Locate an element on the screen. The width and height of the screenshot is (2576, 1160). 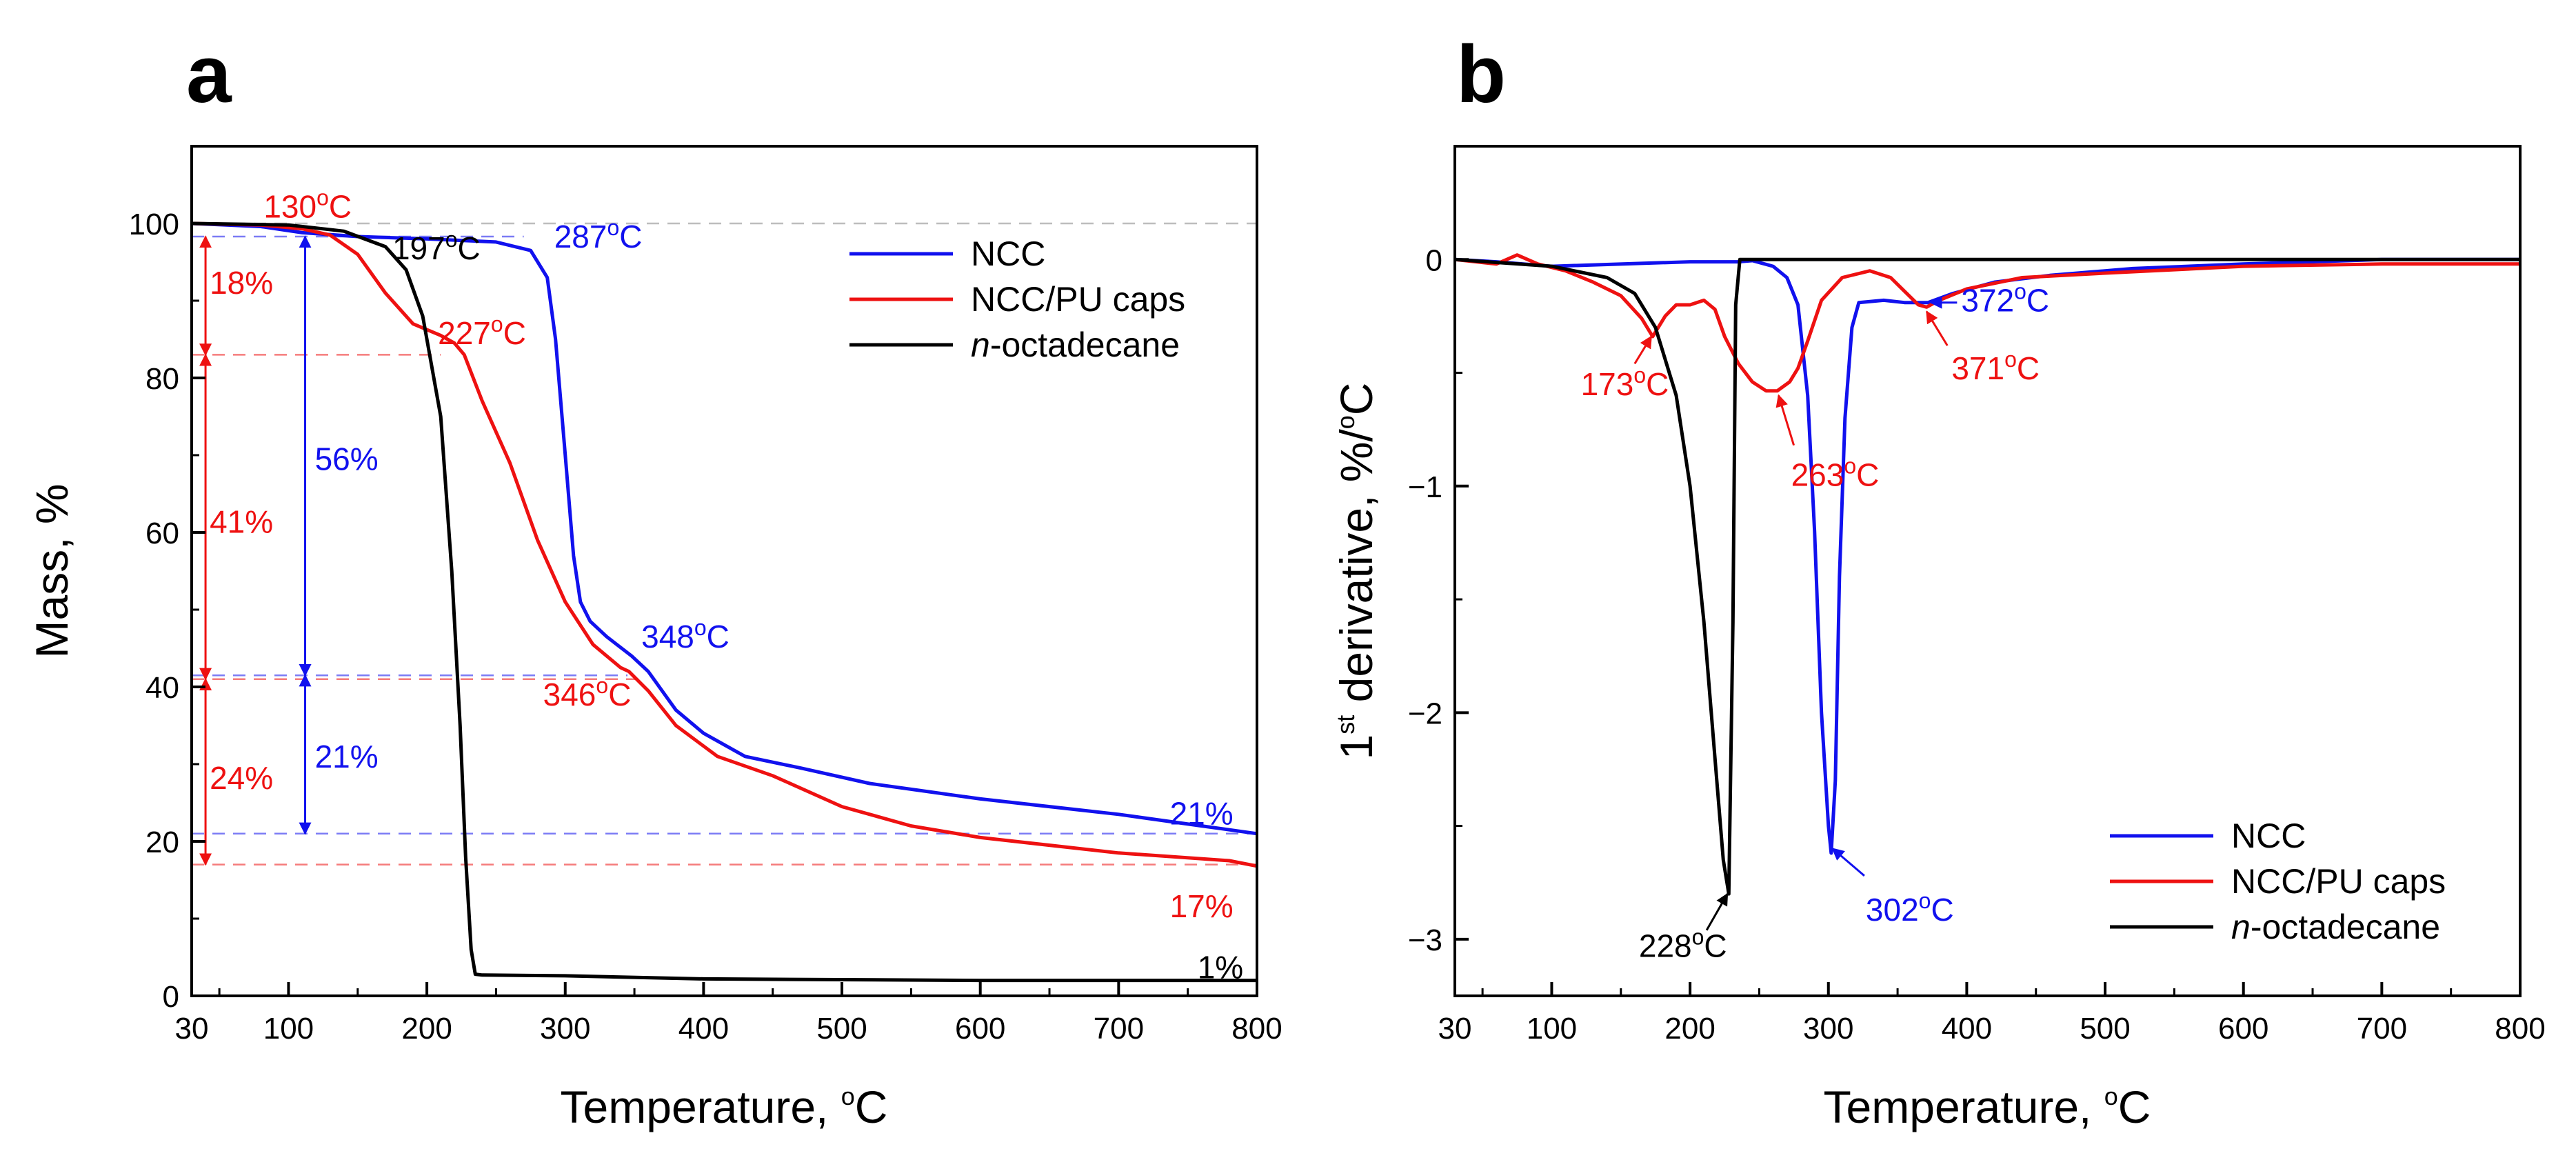
y-axis-label-a: Mass, % is located at coordinates (51, 570).